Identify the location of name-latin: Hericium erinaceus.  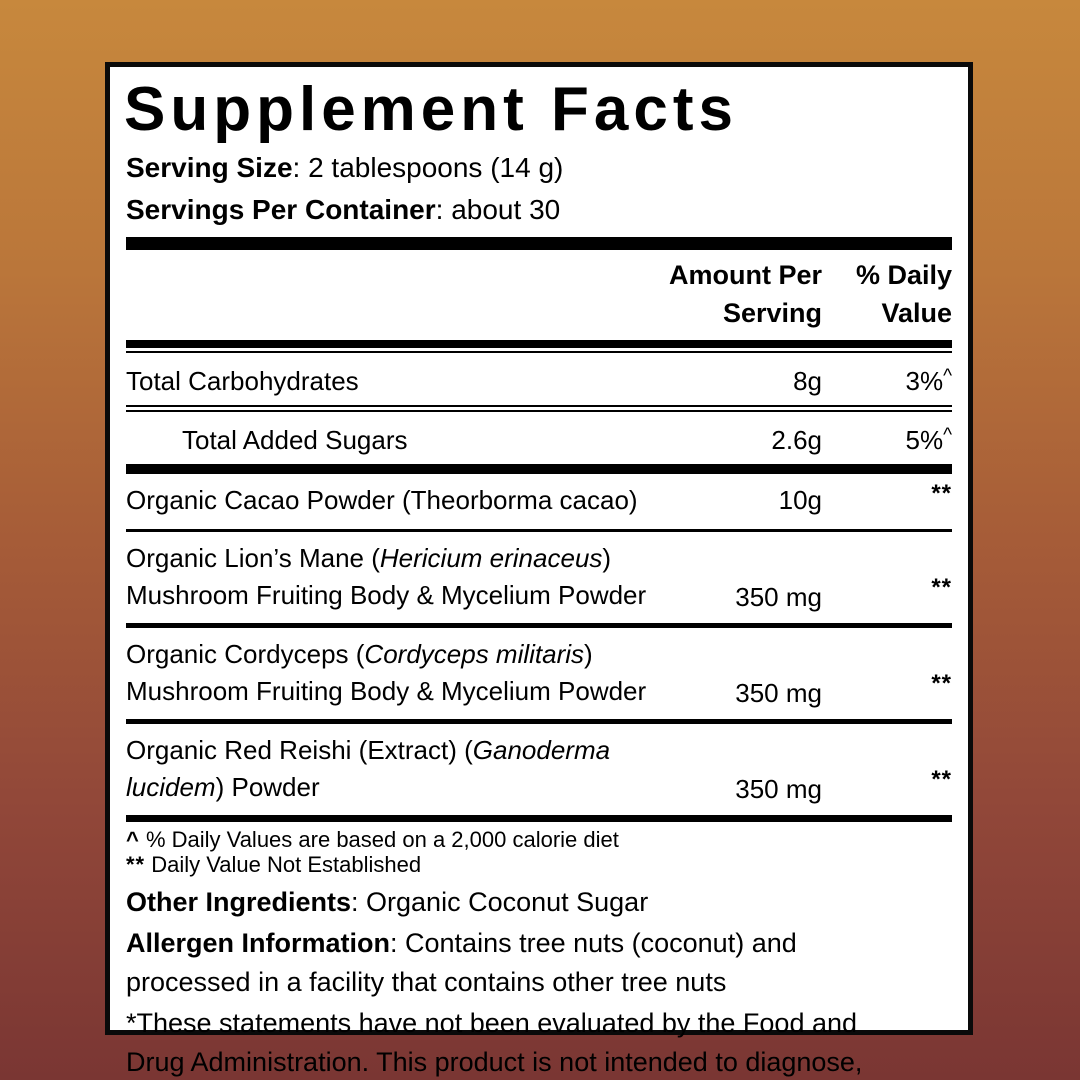
(491, 557).